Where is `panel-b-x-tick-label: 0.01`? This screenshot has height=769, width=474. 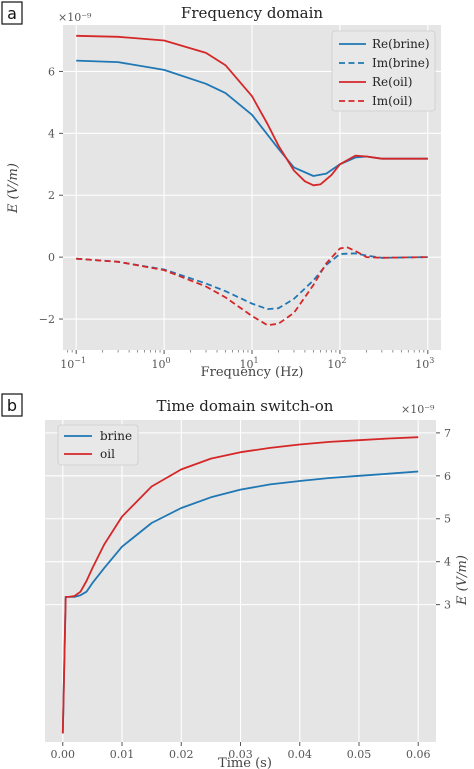
panel-b-x-tick-label: 0.01 is located at coordinates (122, 754).